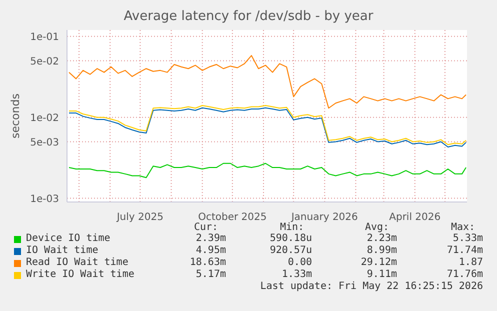 Image resolution: width=497 pixels, height=311 pixels. What do you see at coordinates (464, 250) in the screenshot?
I see `text: 71.74m` at bounding box center [464, 250].